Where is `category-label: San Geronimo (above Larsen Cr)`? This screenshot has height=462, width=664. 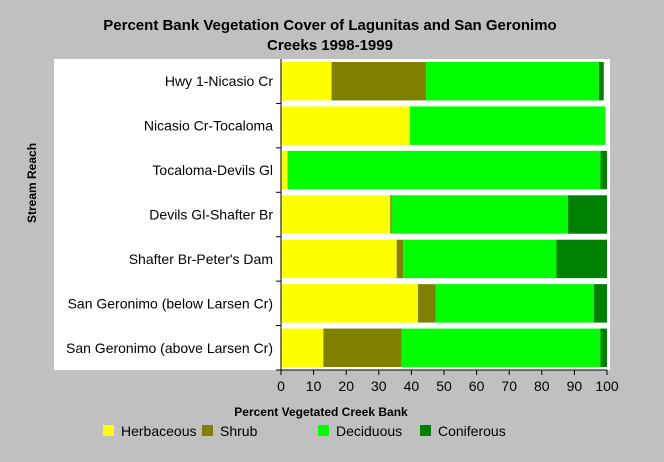 category-label: San Geronimo (above Larsen Cr) is located at coordinates (169, 348).